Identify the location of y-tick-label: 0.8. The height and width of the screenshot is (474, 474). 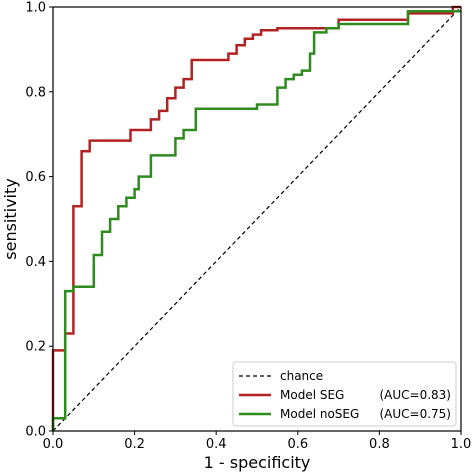
(35, 92).